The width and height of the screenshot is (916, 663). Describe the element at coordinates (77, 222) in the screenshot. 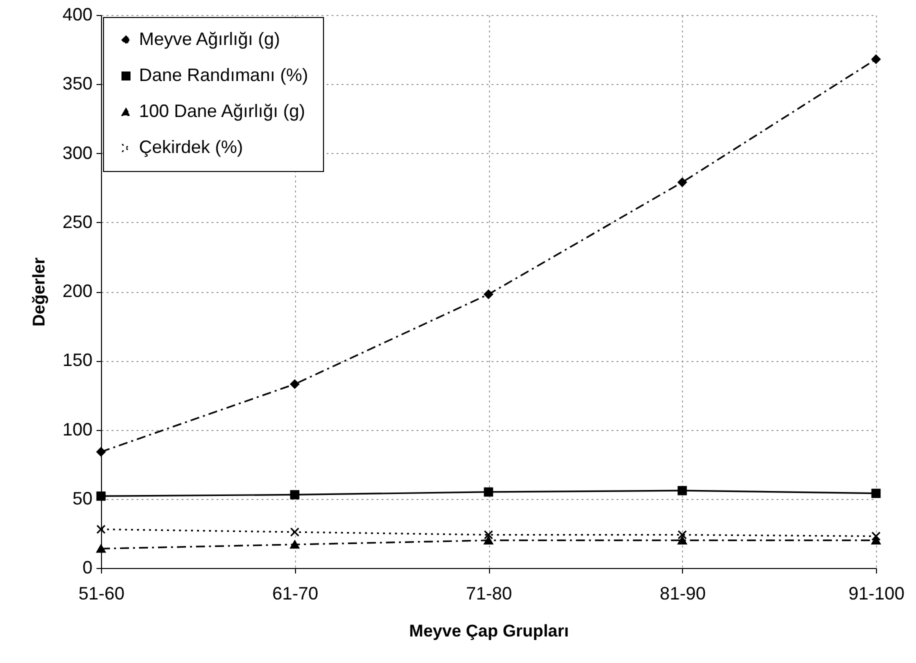

I see `y-tick-label: 250` at that location.